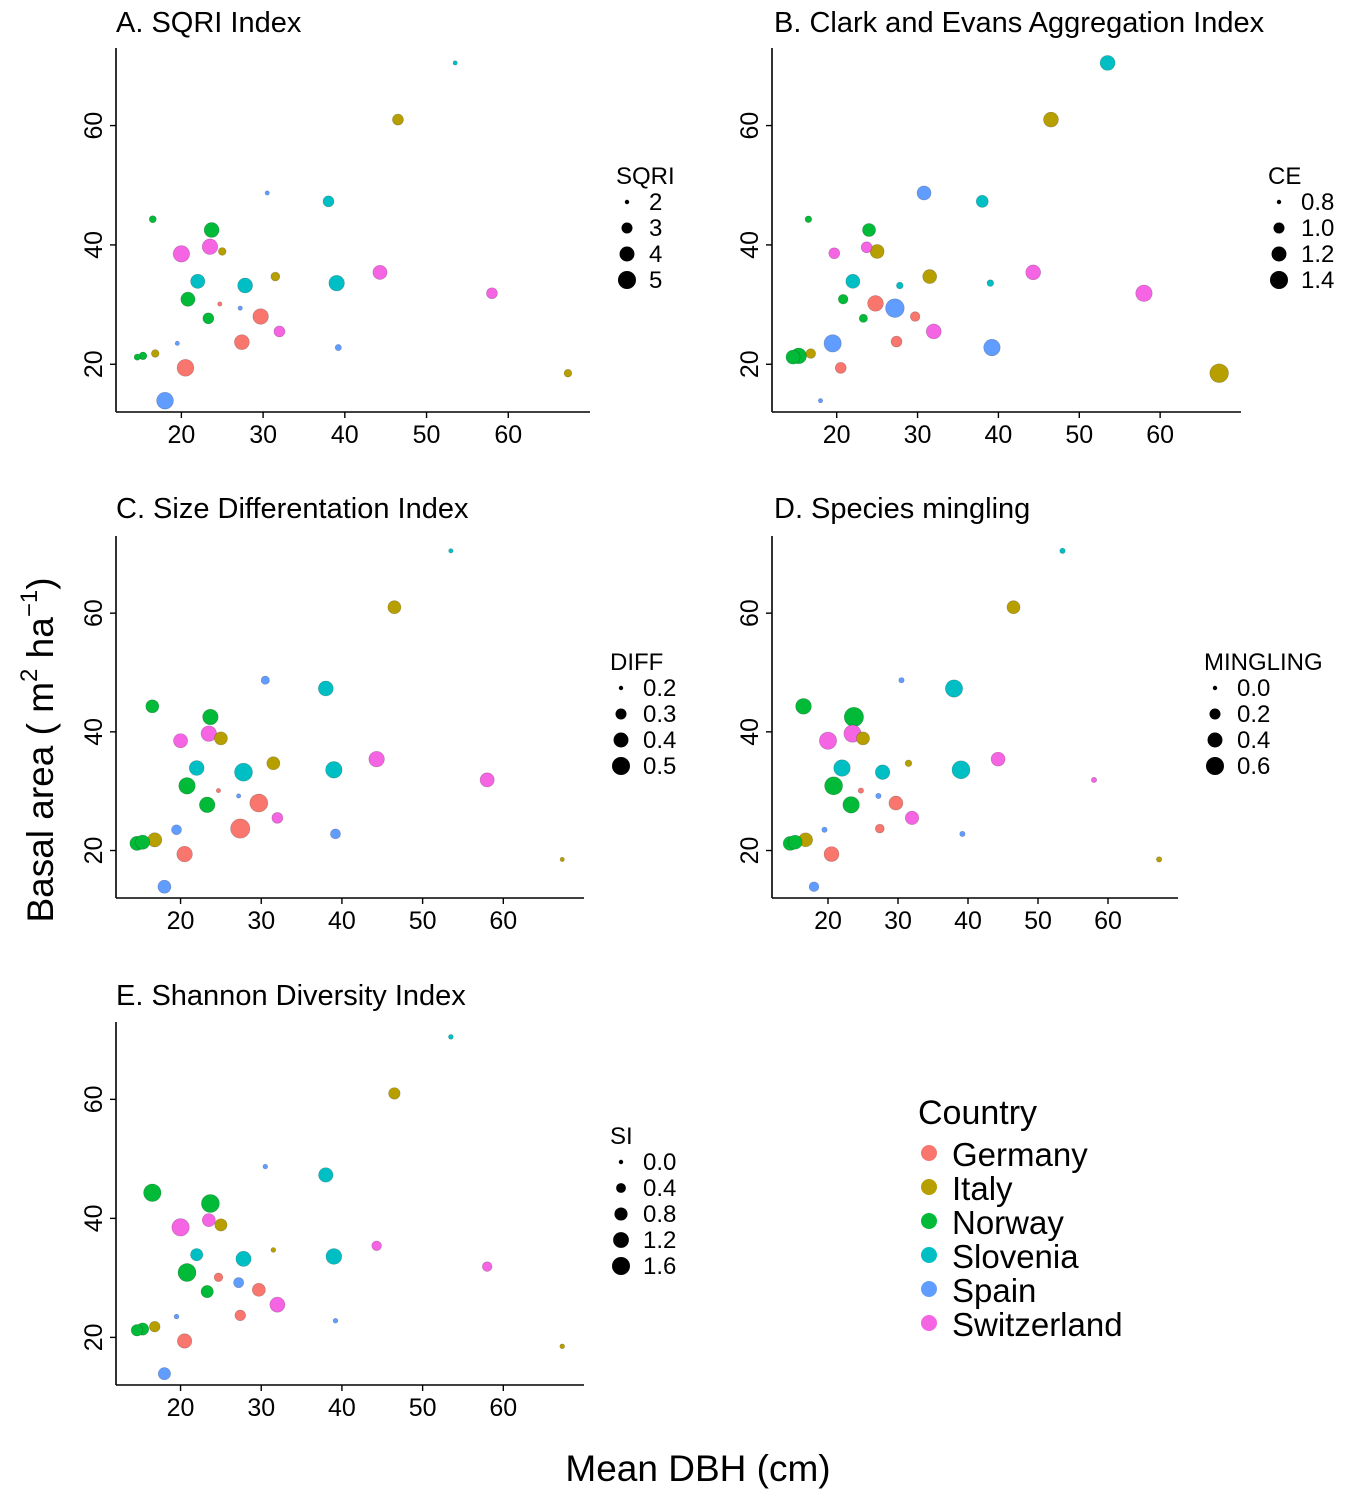  I want to click on panel-title: C. Size Differentation Index, so click(292, 509).